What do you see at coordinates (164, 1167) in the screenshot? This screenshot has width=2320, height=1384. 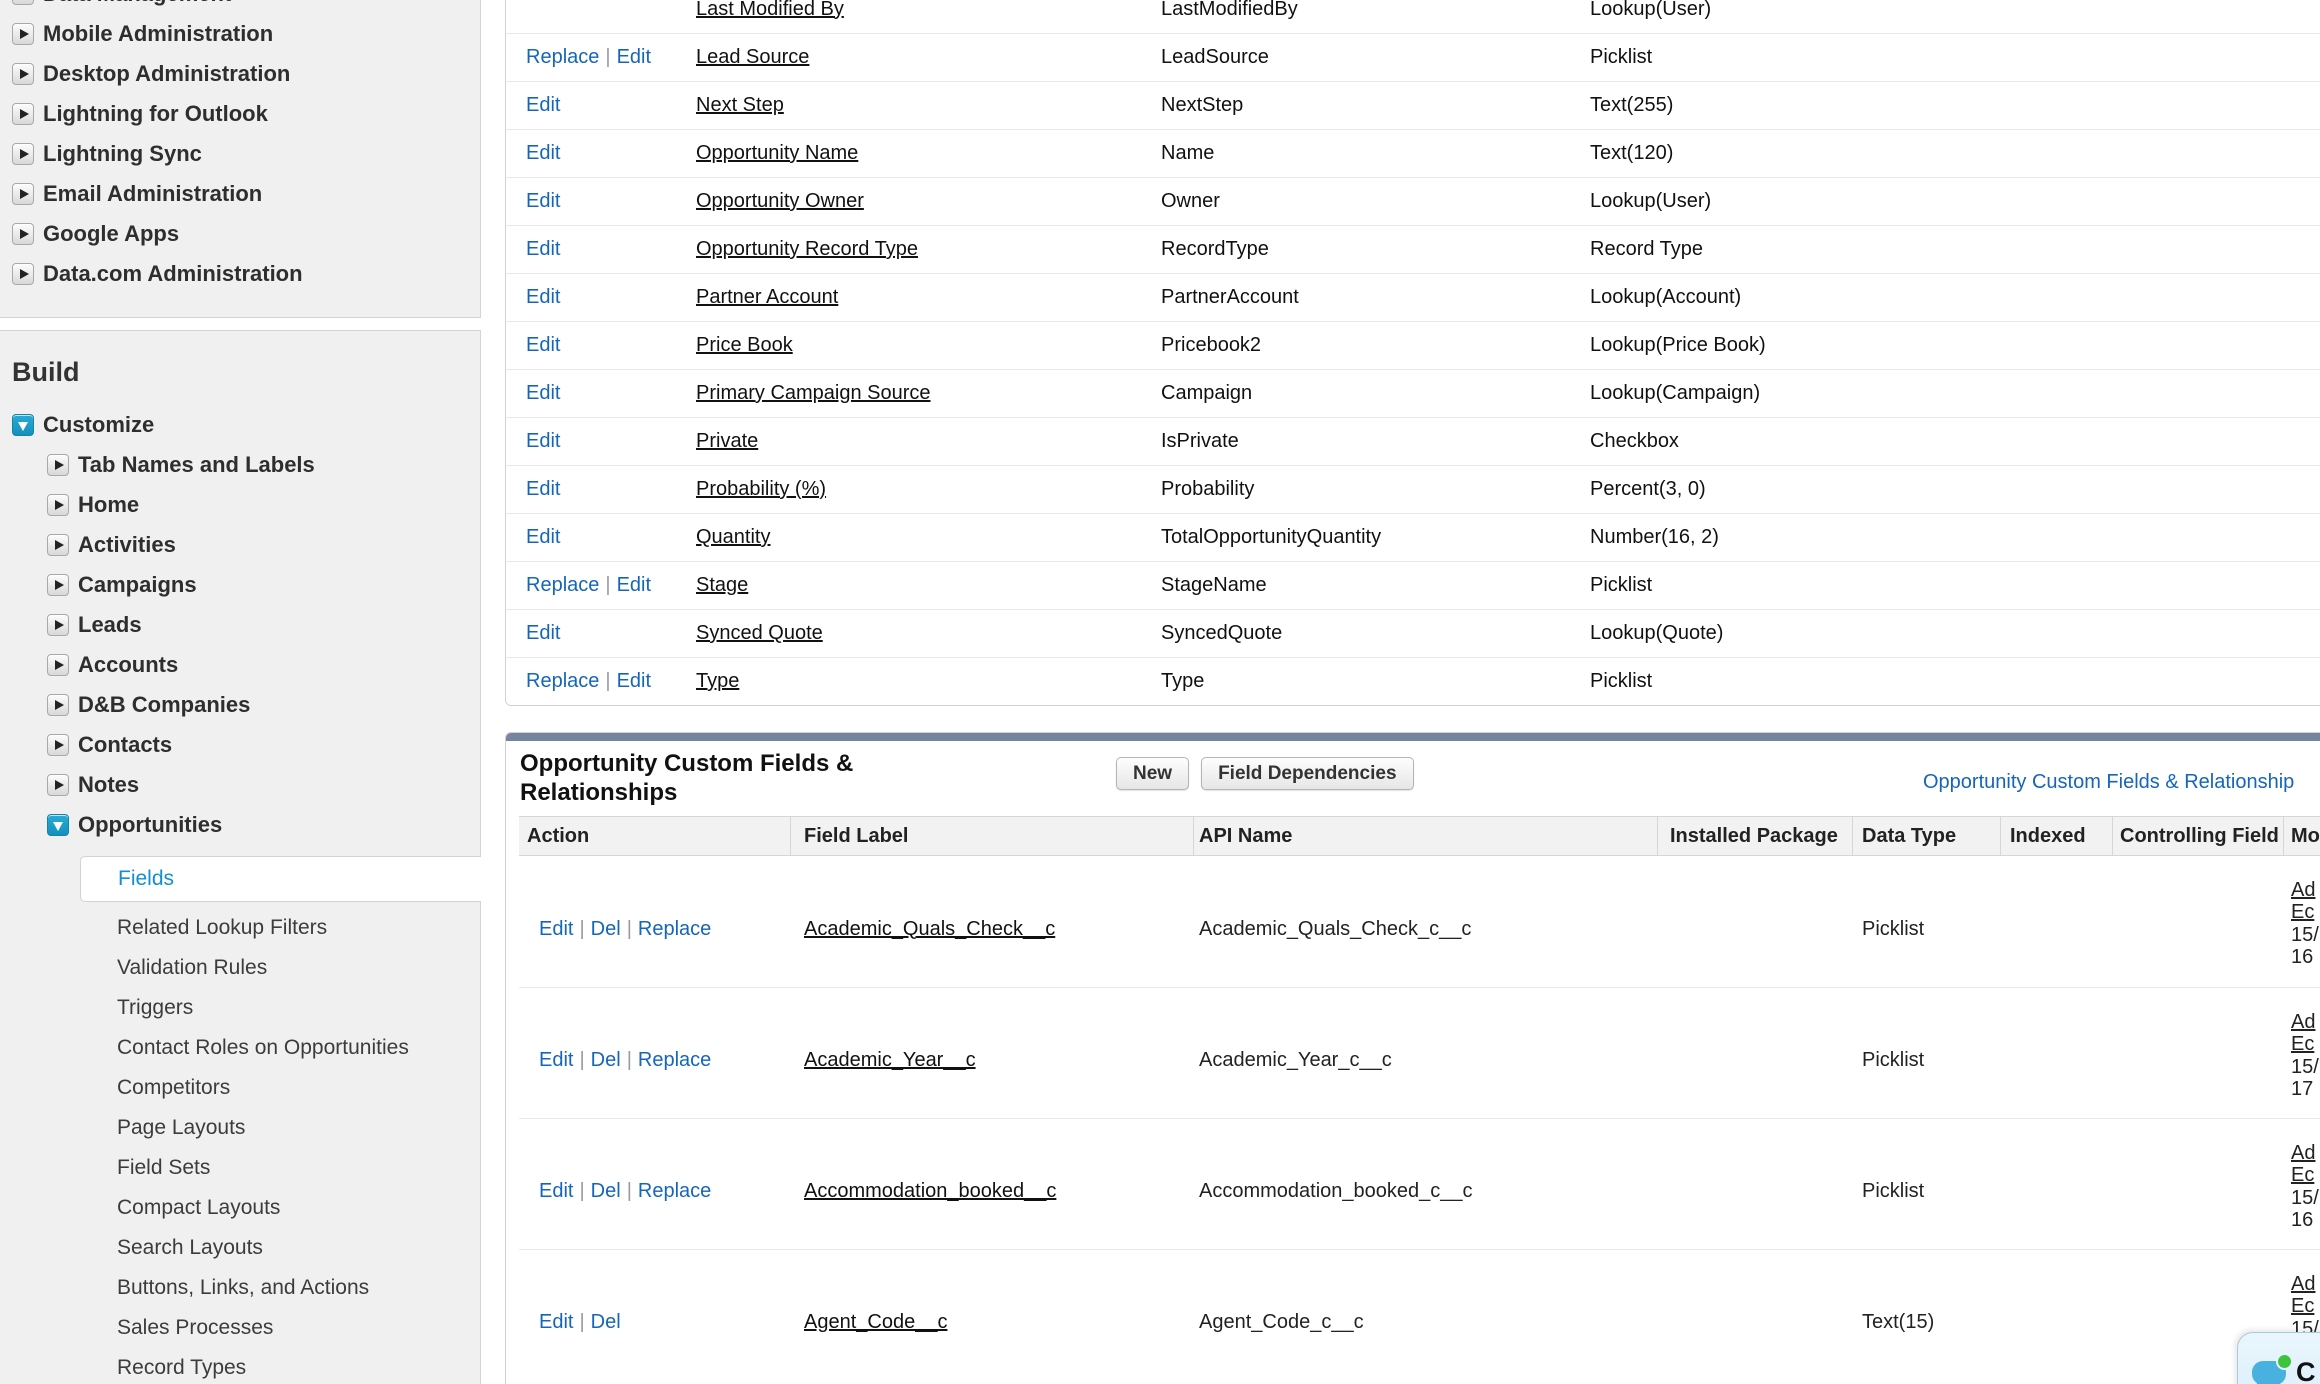 I see `sidebar-item-field-sets: Field Sets` at bounding box center [164, 1167].